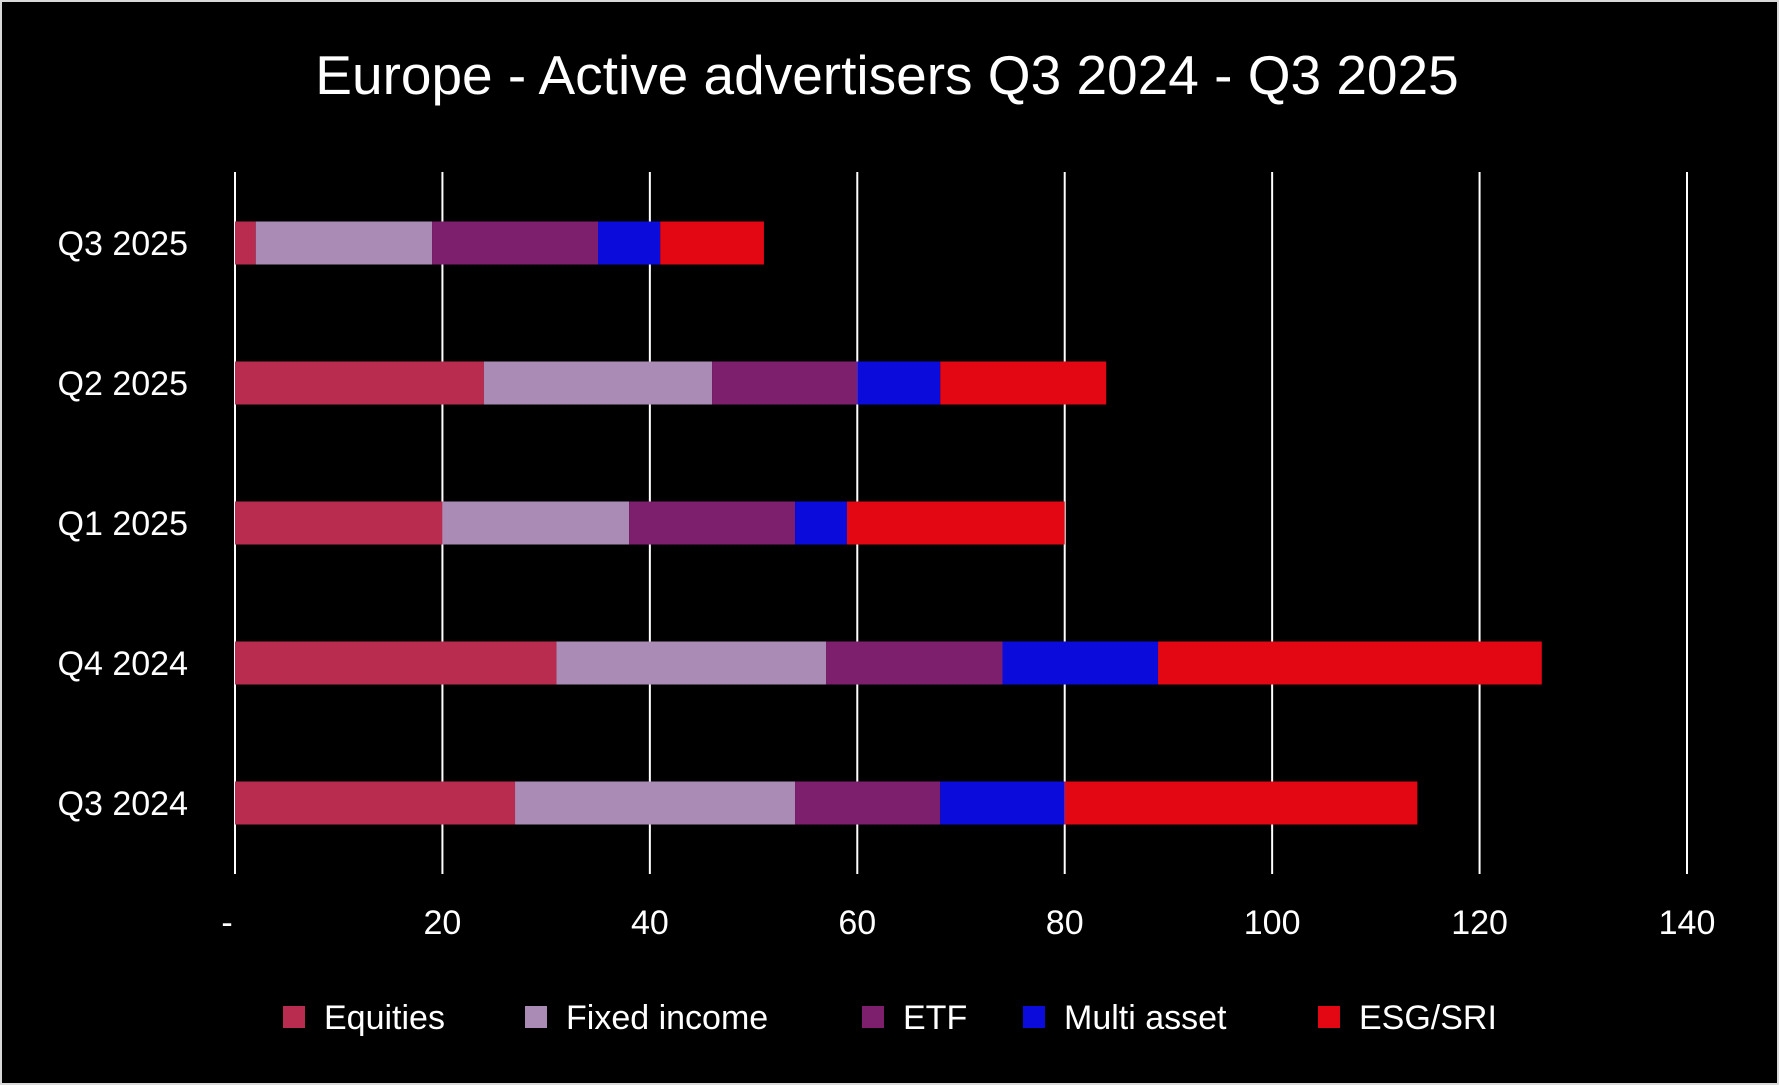 The image size is (1779, 1085). What do you see at coordinates (1145, 1018) in the screenshot?
I see `legend-label-multi-asset: Multi asset` at bounding box center [1145, 1018].